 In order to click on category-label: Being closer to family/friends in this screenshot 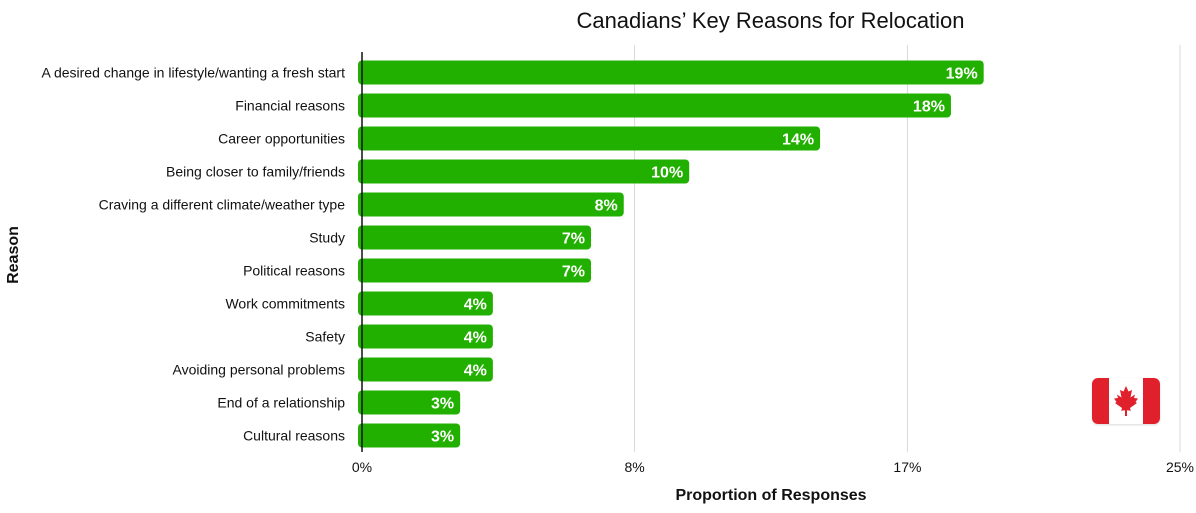, I will do `click(255, 172)`.